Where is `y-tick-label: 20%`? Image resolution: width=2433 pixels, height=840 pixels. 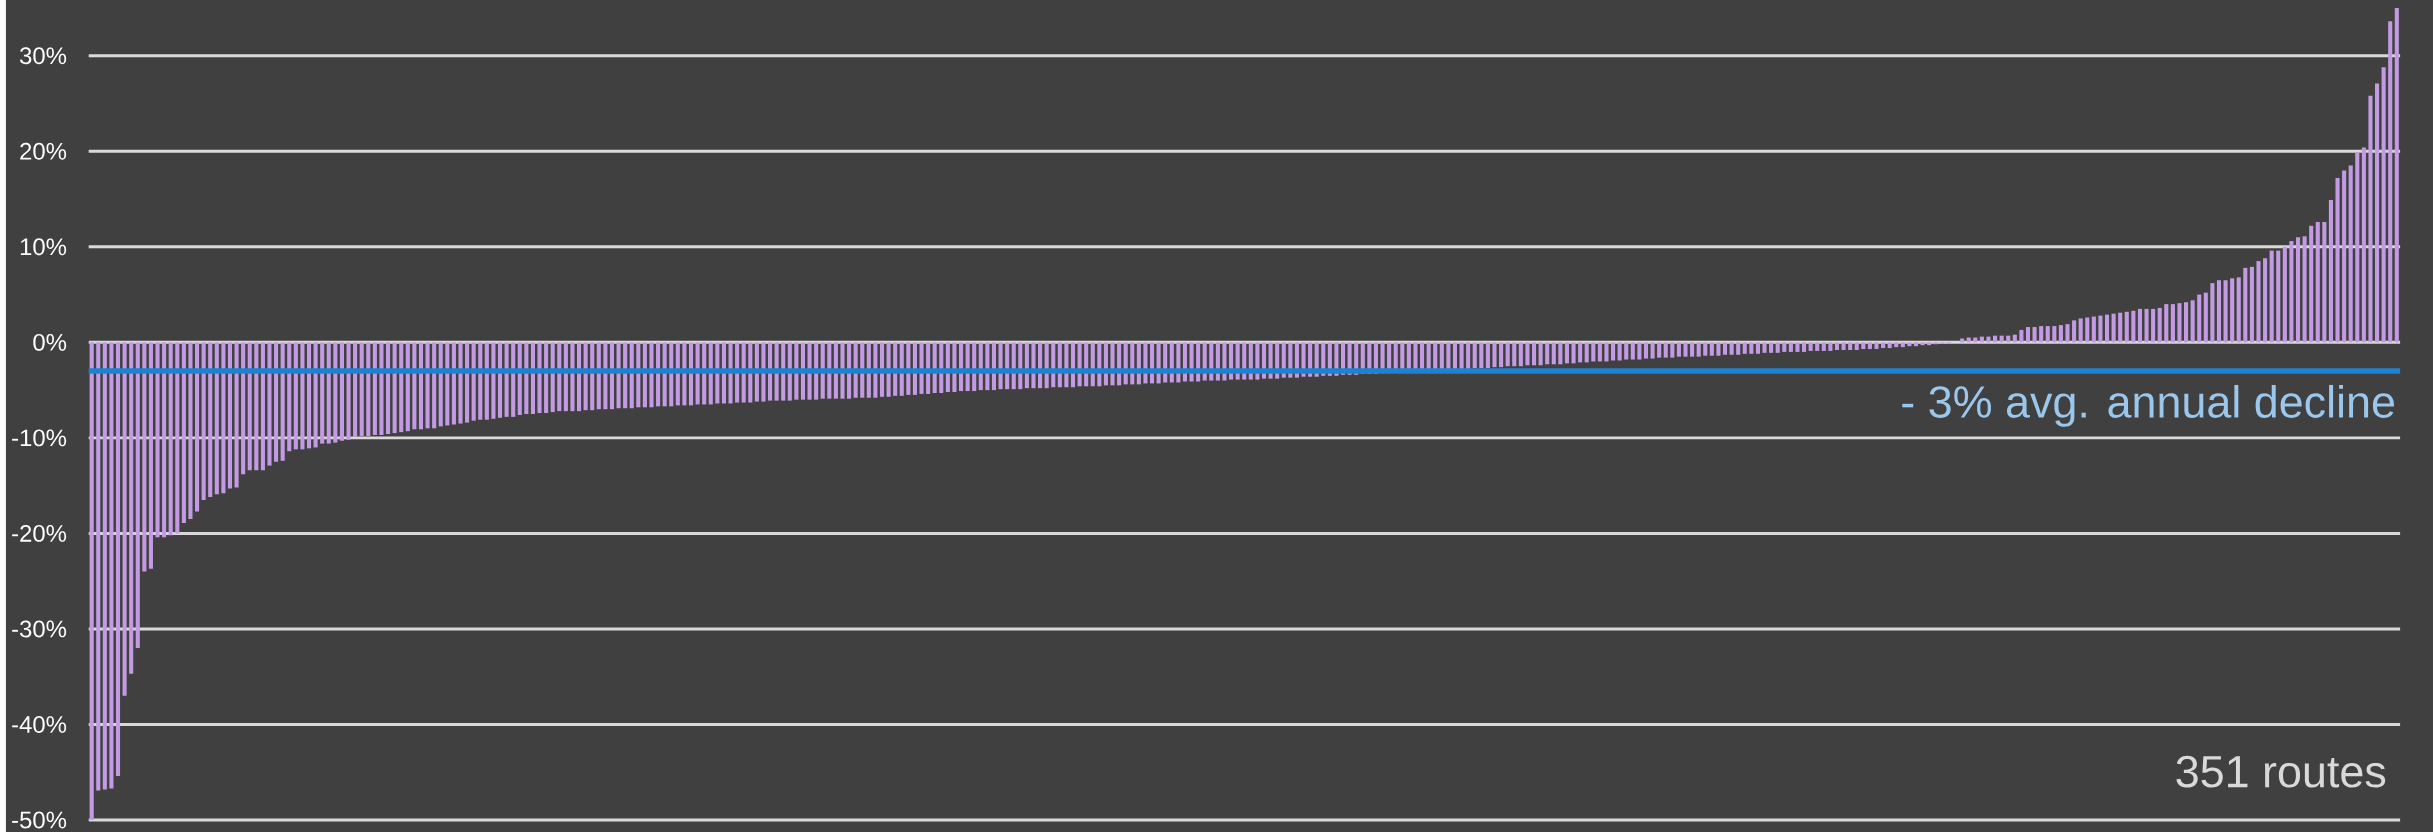
y-tick-label: 20% is located at coordinates (43, 151).